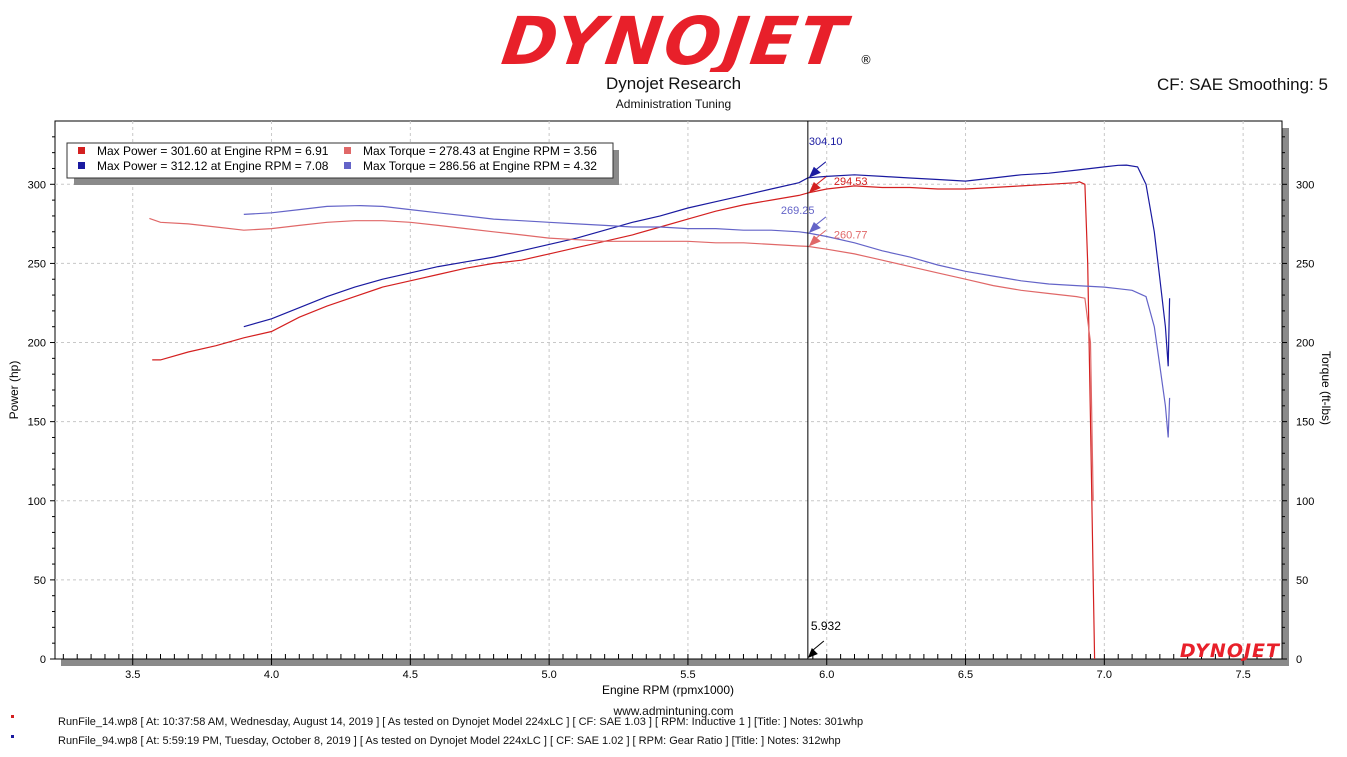 This screenshot has width=1347, height=757. Describe the element at coordinates (480, 151) in the screenshot. I see `legend-entry: Max Torque = 278.43 at Engine RPM = 3.56` at that location.